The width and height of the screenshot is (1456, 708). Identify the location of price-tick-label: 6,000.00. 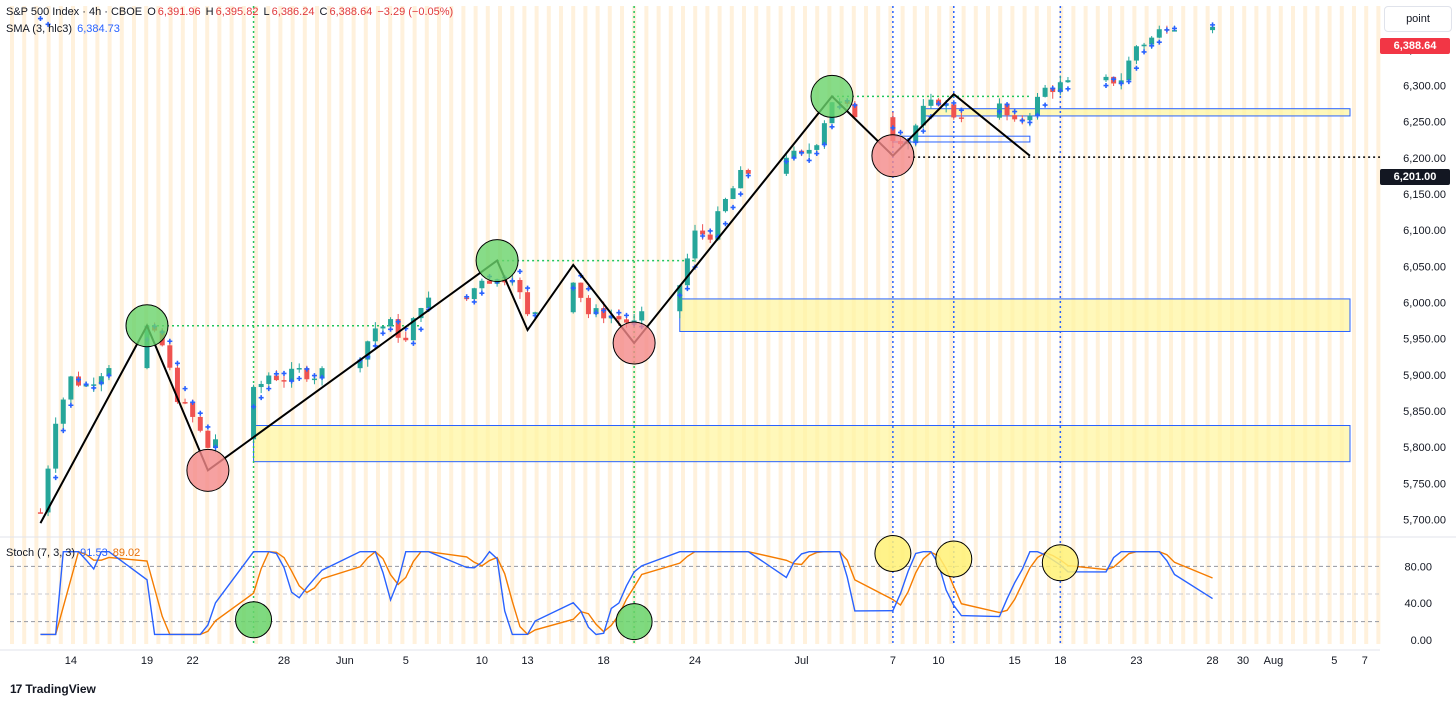
(1424, 304).